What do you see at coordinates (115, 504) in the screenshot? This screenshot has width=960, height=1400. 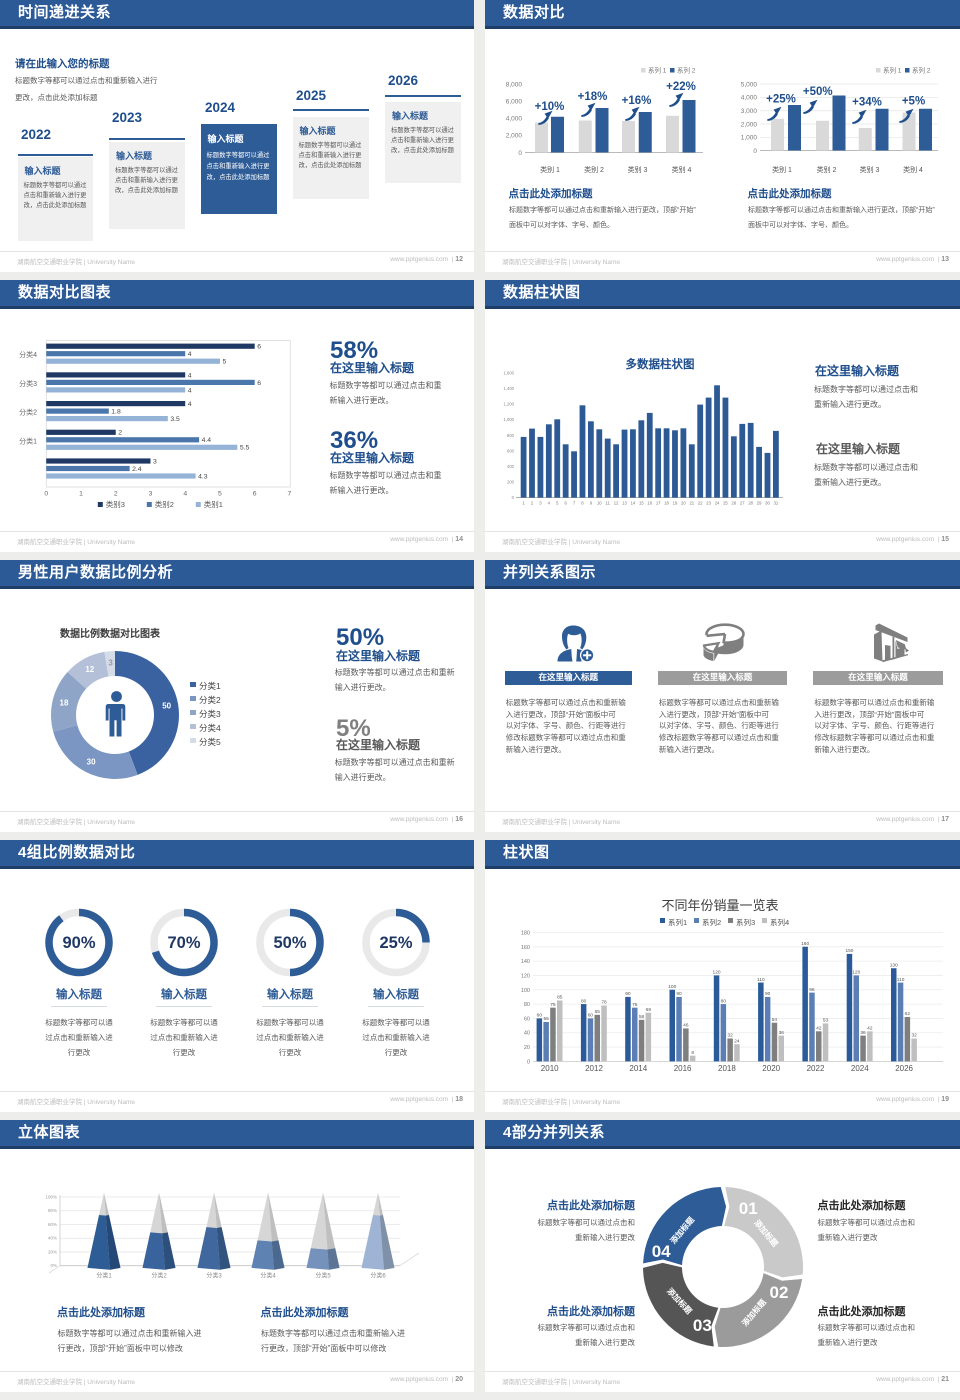 I see `svg-text: 类别3` at bounding box center [115, 504].